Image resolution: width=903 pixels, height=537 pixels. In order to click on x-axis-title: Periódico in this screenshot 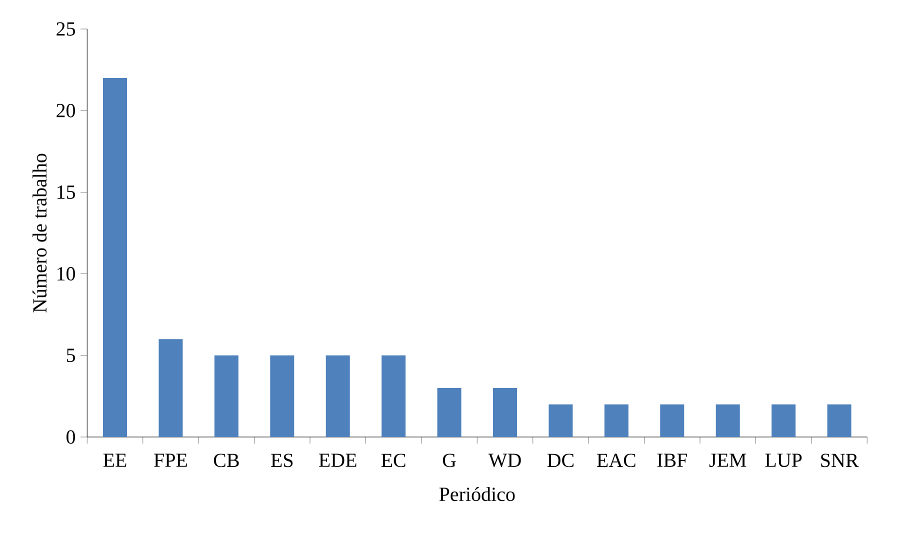, I will do `click(477, 494)`.